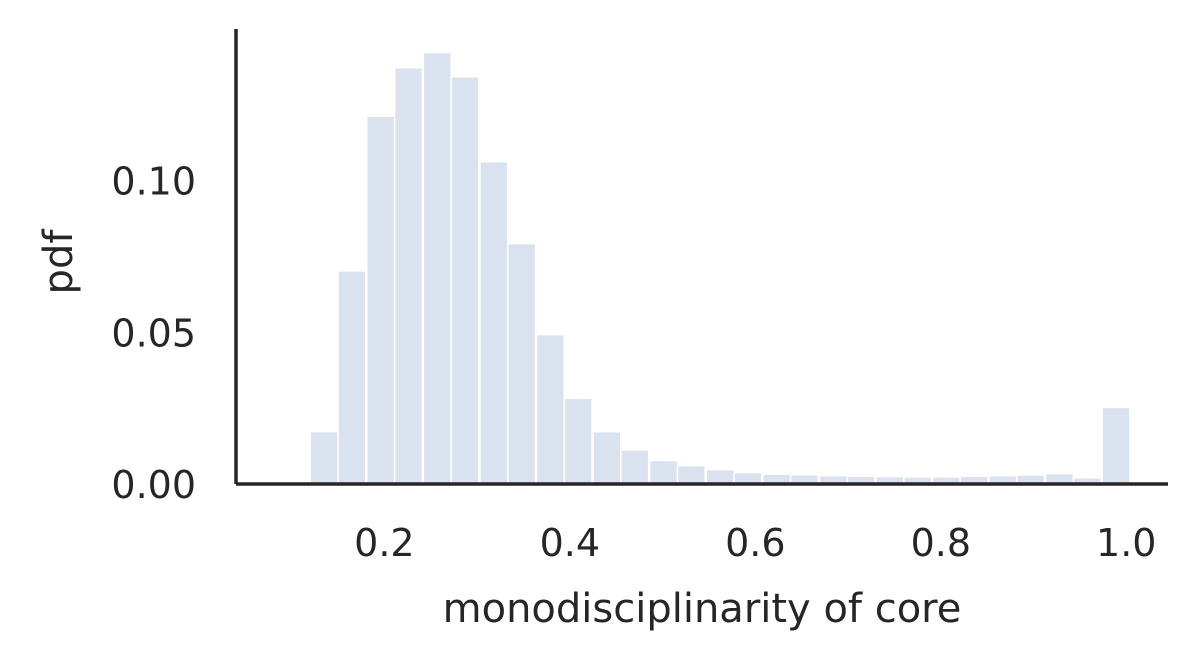  Describe the element at coordinates (153, 485) in the screenshot. I see `y-tick-label: 0.00` at that location.